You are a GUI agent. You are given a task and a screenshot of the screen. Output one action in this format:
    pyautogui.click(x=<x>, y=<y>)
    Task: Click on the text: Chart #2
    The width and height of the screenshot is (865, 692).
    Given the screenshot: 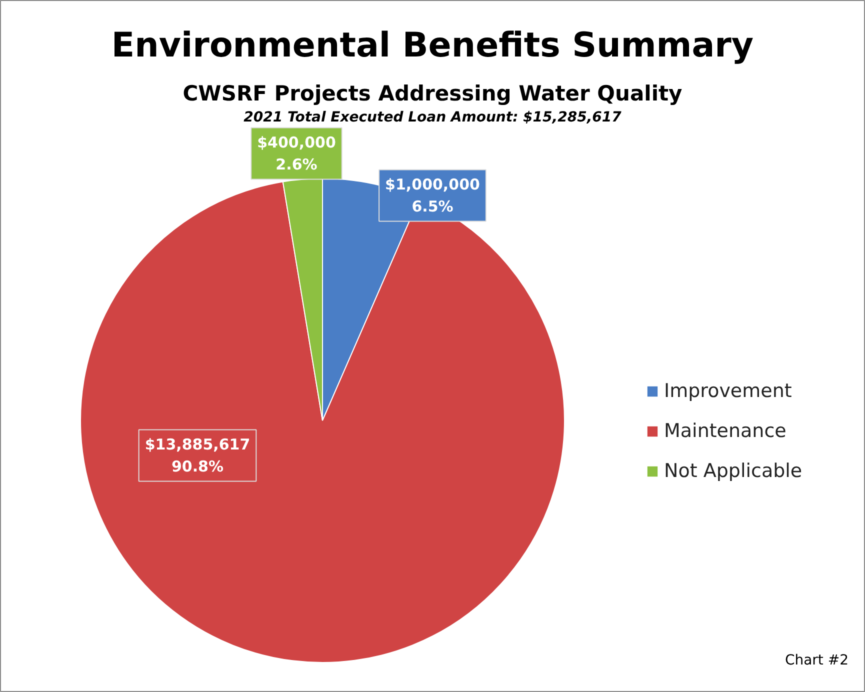 What is the action you would take?
    pyautogui.click(x=816, y=660)
    